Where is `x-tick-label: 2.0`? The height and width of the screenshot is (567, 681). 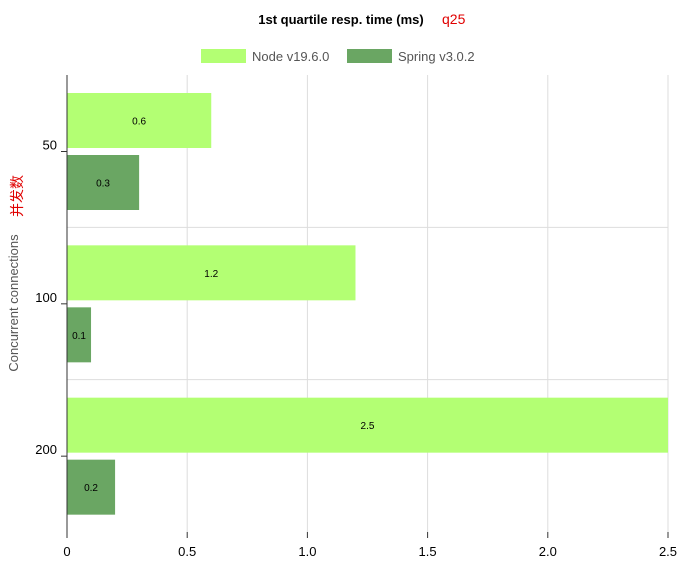 x-tick-label: 2.0 is located at coordinates (548, 551).